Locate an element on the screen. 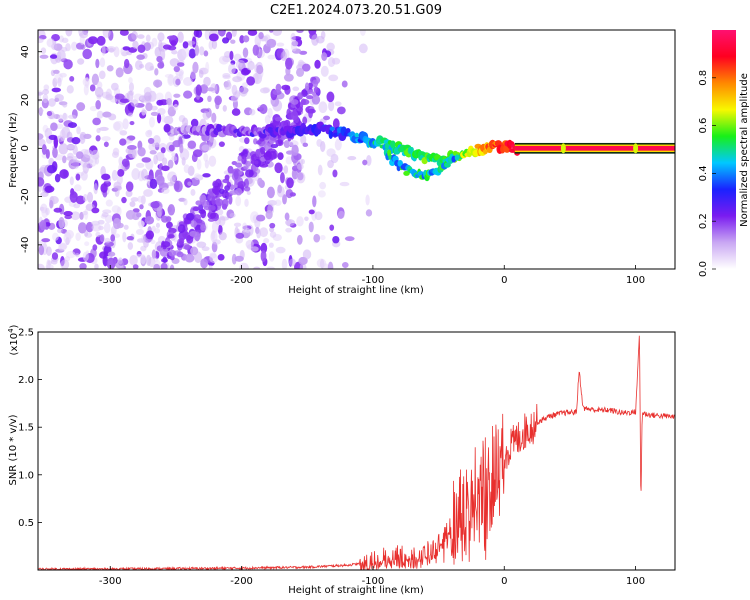  snr-y-ticks: 0.5 1.0 1.5 2.0 2.5 is located at coordinates (30, 428).